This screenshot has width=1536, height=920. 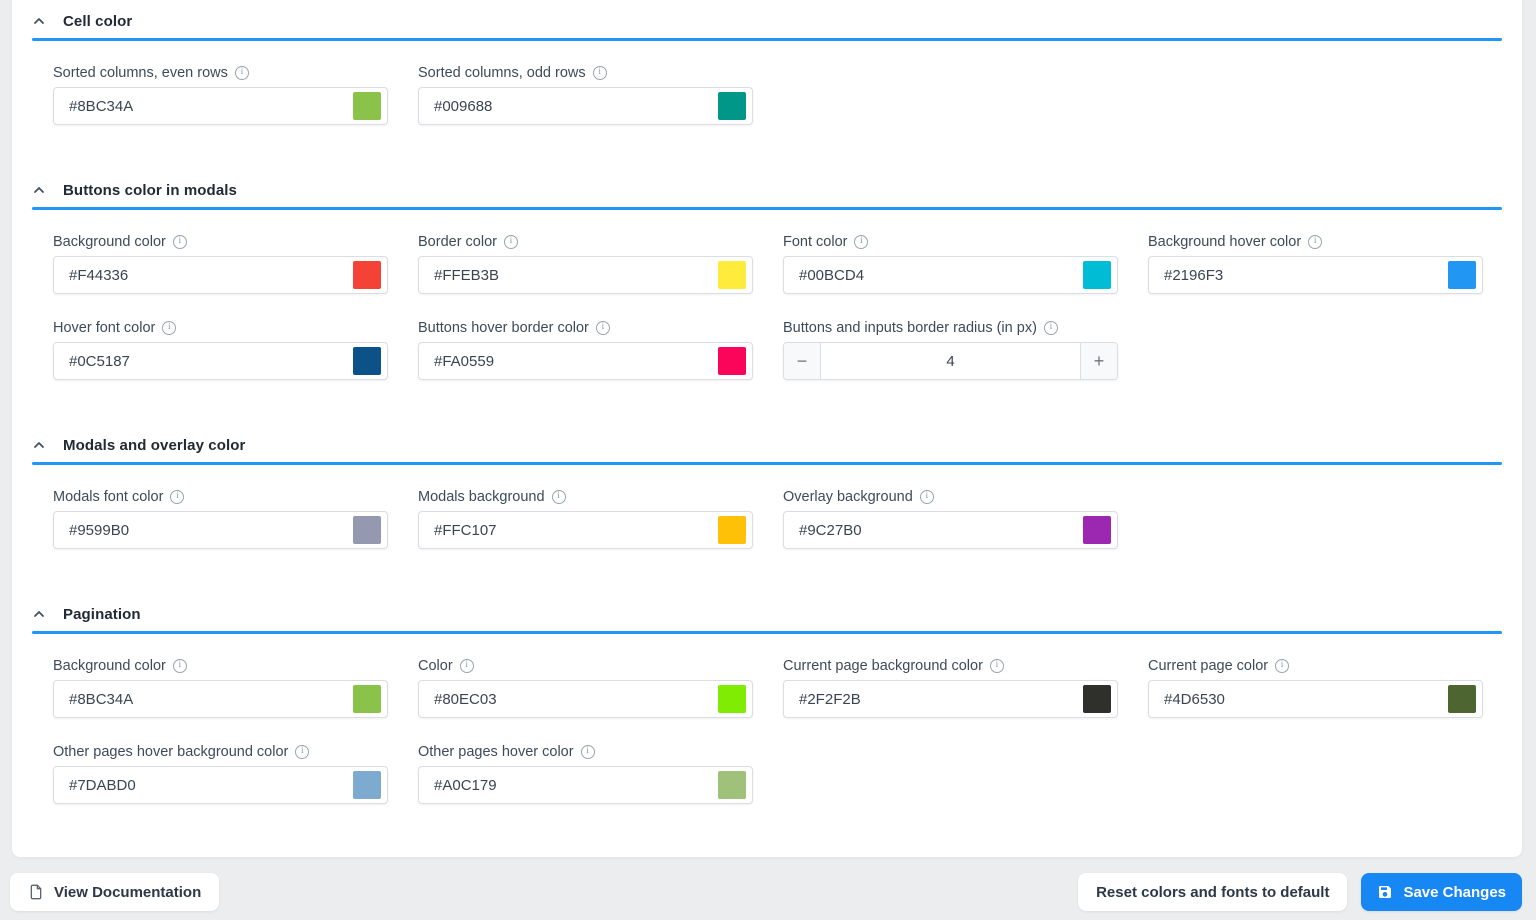 I want to click on section-header: Buttons color in modals, so click(x=767, y=190).